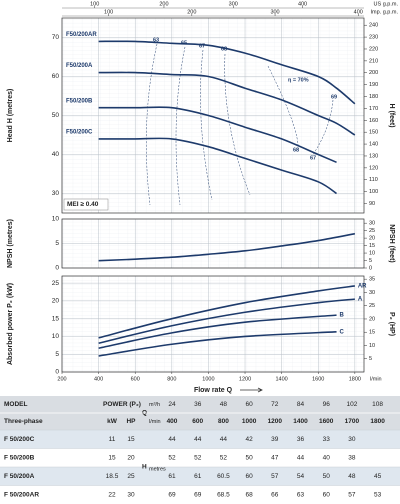 The image size is (400, 504). What do you see at coordinates (56, 193) in the screenshot?
I see `y-tick-label: 30` at bounding box center [56, 193].